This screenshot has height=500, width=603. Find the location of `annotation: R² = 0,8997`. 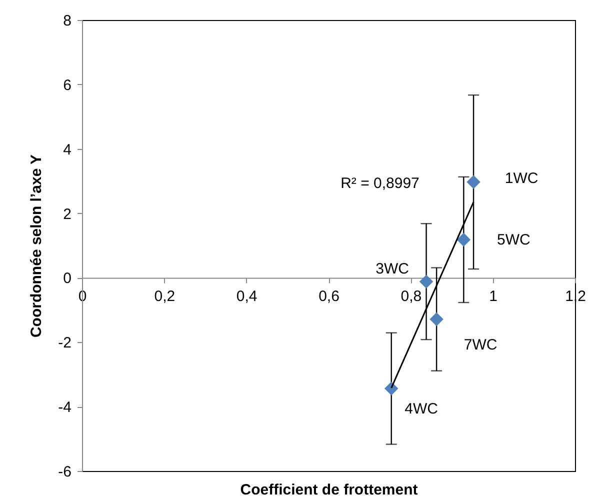

annotation: R² = 0,8997 is located at coordinates (380, 183).